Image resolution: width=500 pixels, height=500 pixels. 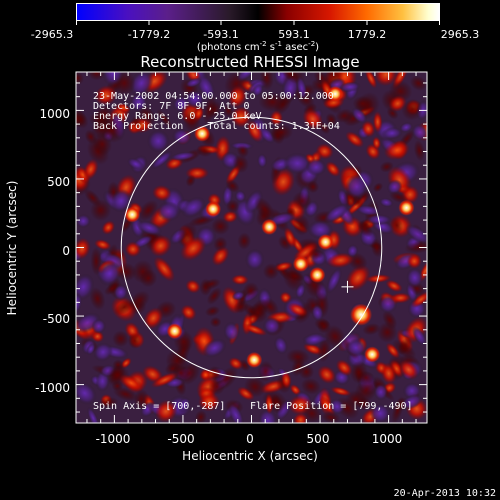 I want to click on y-tick-label: 0, so click(x=66, y=251).